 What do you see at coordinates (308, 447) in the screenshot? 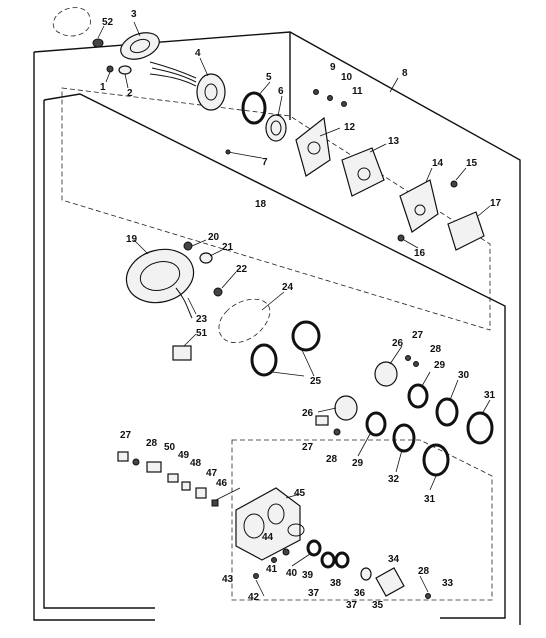
I see `callout-27-lower: 27` at bounding box center [308, 447].